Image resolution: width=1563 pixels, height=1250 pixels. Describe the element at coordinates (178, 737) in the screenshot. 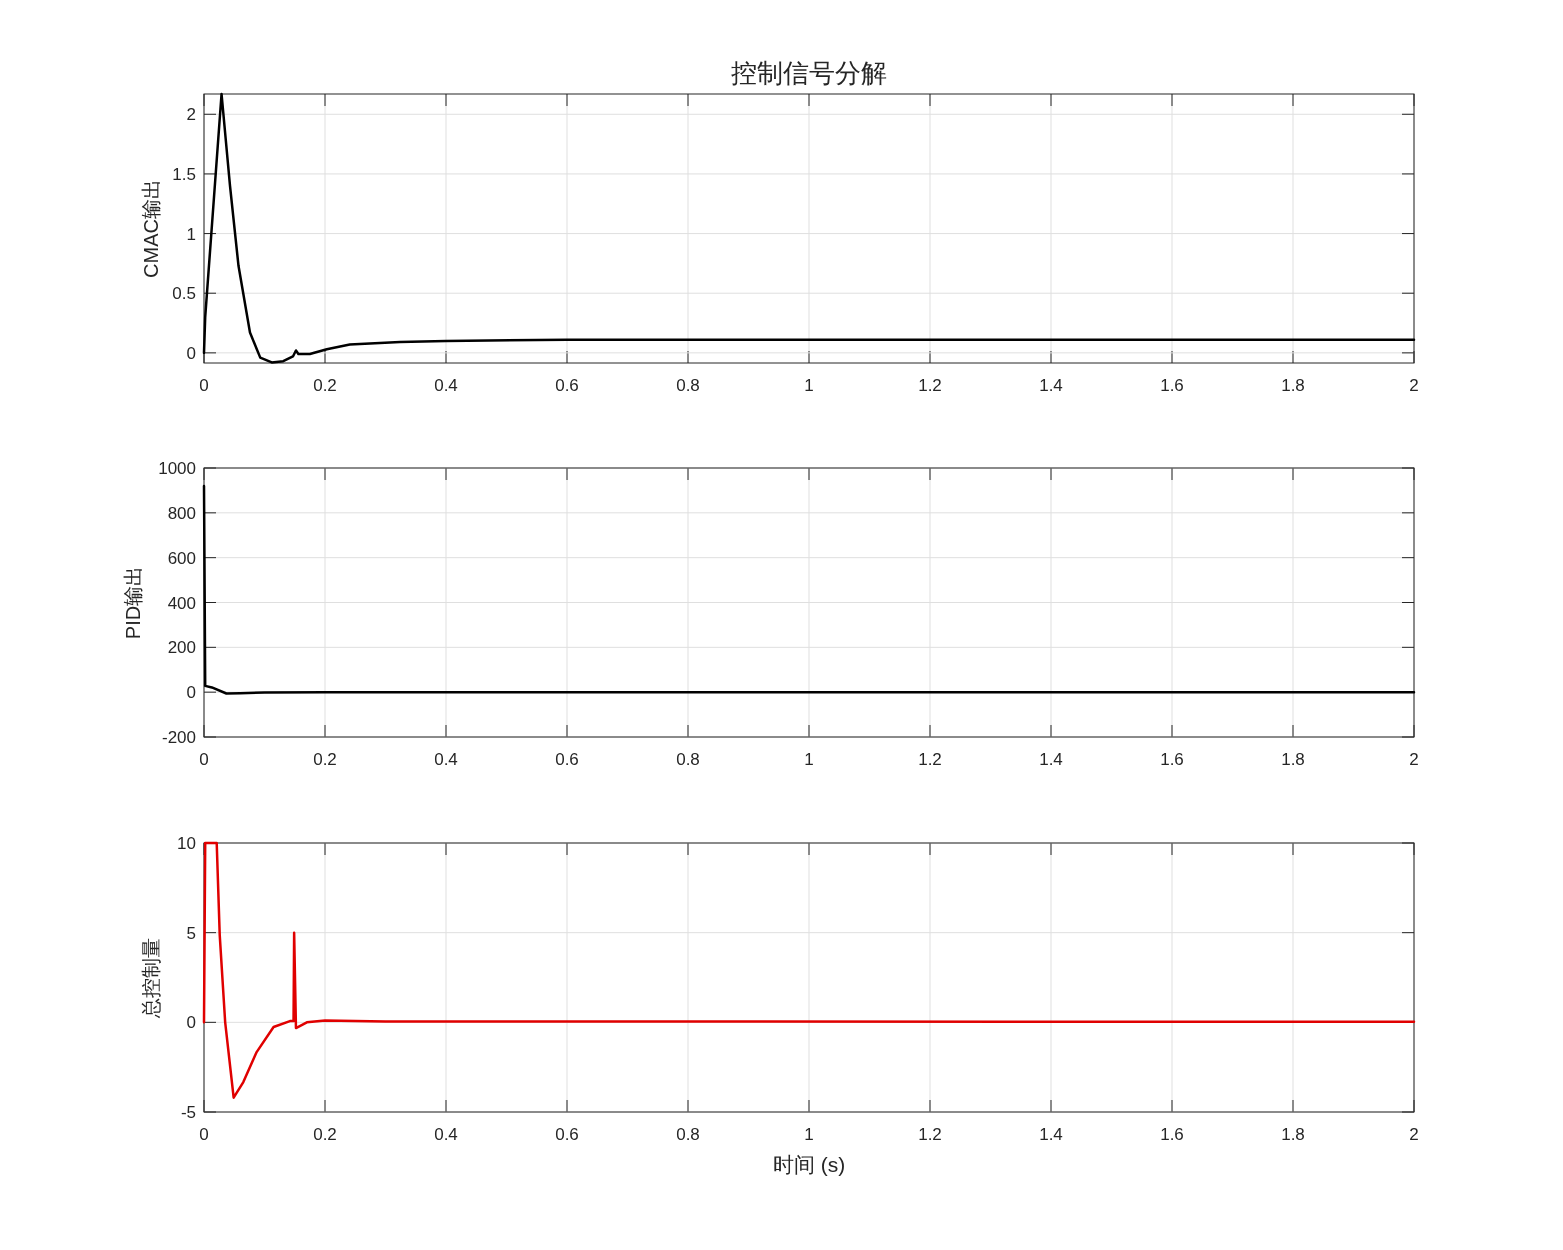

I see `y-tick-label: -200` at that location.